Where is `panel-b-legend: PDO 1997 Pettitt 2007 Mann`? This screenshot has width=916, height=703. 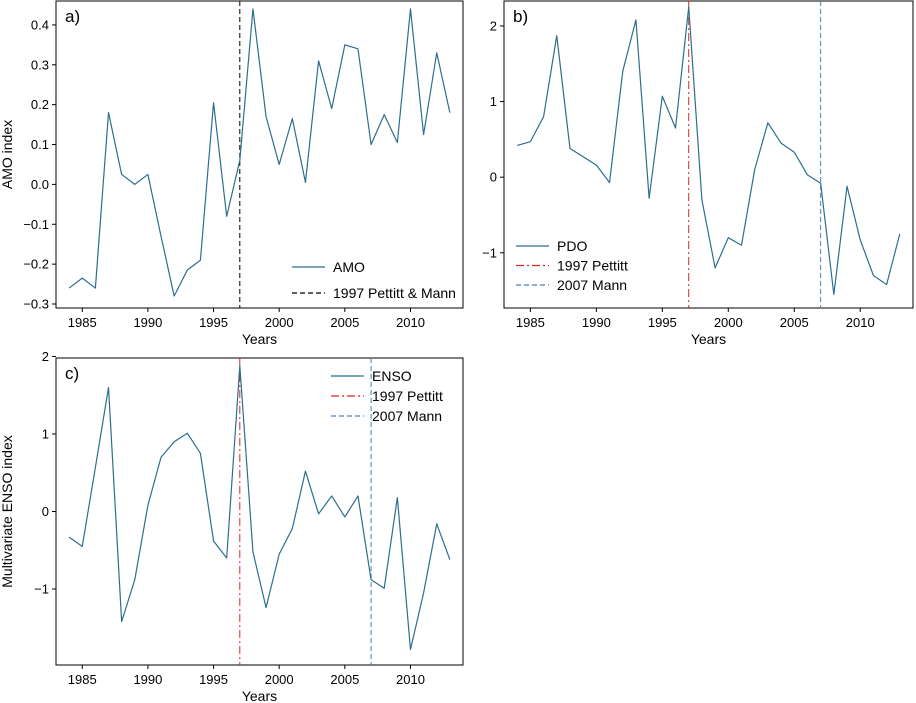
panel-b-legend: PDO 1997 Pettitt 2007 Mann is located at coordinates (572, 265).